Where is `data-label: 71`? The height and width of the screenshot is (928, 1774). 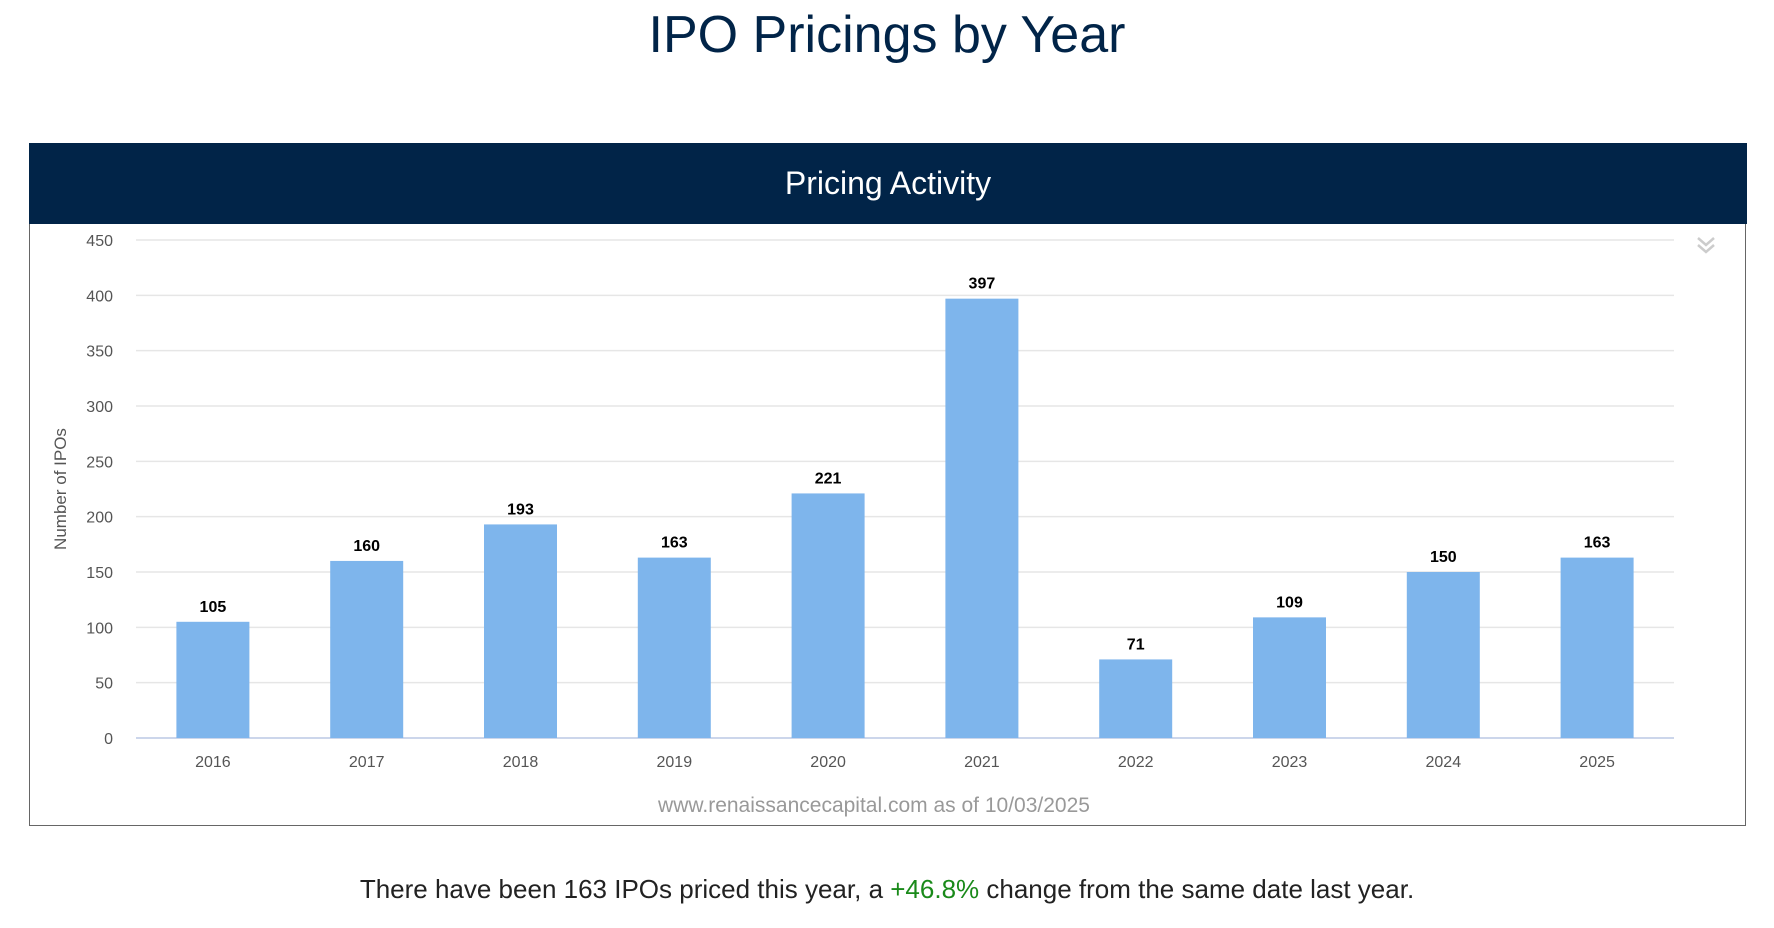
data-label: 71 is located at coordinates (1136, 644).